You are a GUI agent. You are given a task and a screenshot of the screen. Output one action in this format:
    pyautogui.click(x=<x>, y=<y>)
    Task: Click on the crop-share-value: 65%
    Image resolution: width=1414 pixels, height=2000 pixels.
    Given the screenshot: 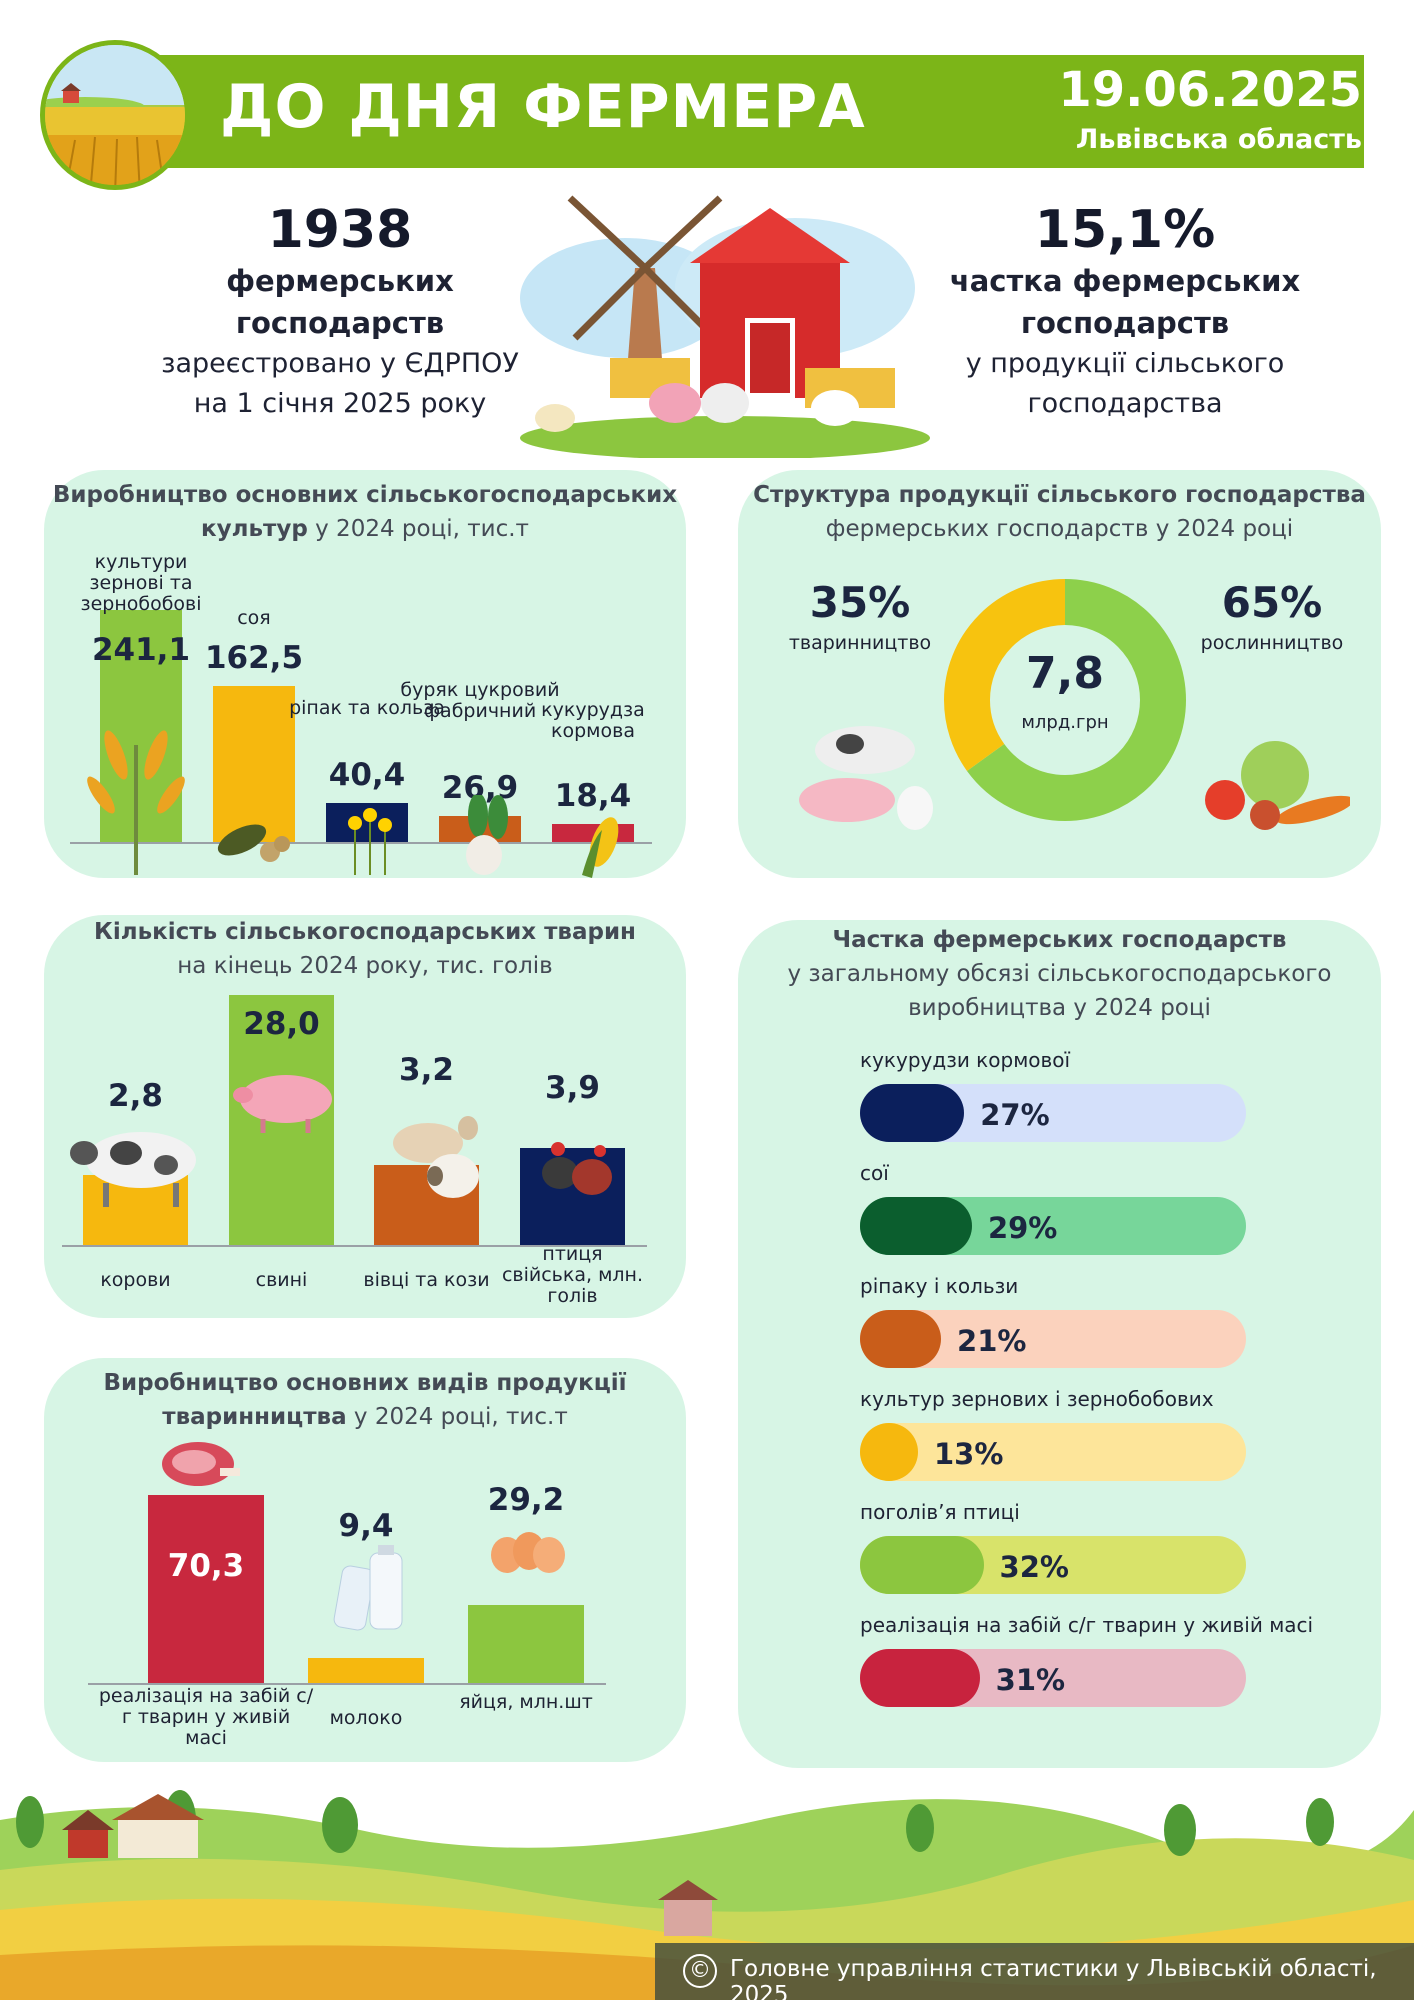 What is the action you would take?
    pyautogui.click(x=1272, y=602)
    